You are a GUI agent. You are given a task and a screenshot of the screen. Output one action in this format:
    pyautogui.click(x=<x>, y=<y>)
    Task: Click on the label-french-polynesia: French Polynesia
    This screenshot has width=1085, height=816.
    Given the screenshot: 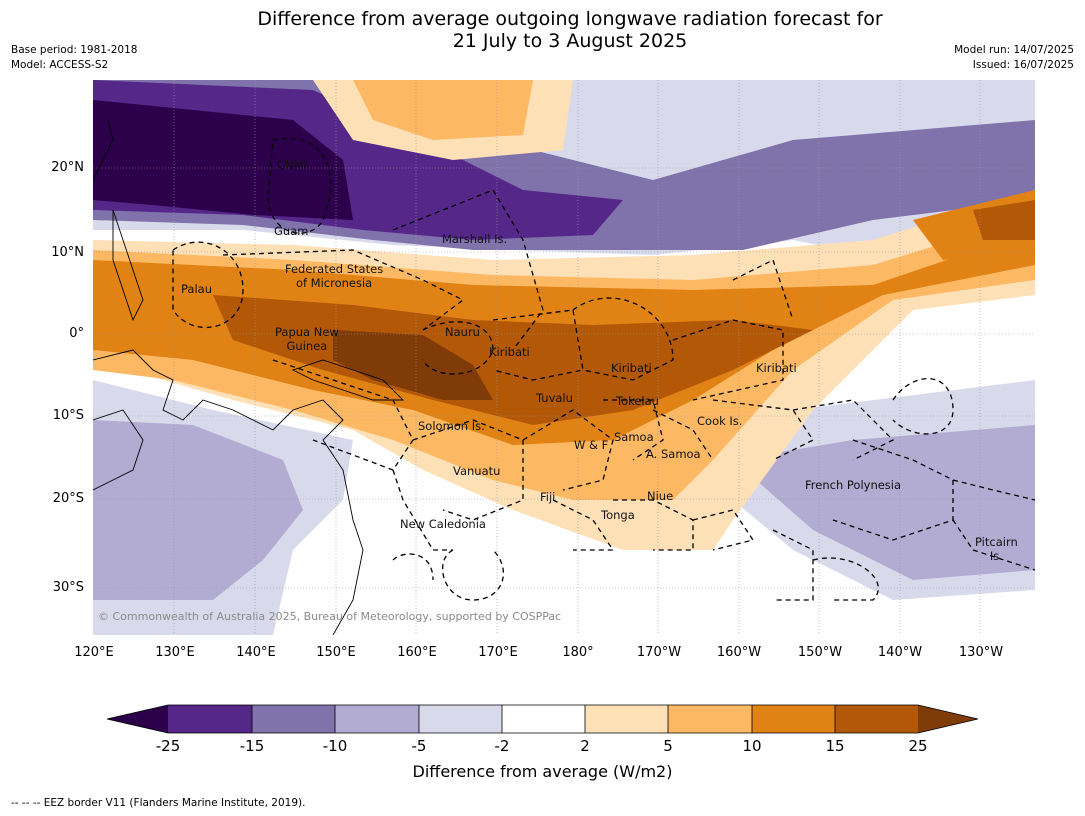 What is the action you would take?
    pyautogui.click(x=853, y=485)
    